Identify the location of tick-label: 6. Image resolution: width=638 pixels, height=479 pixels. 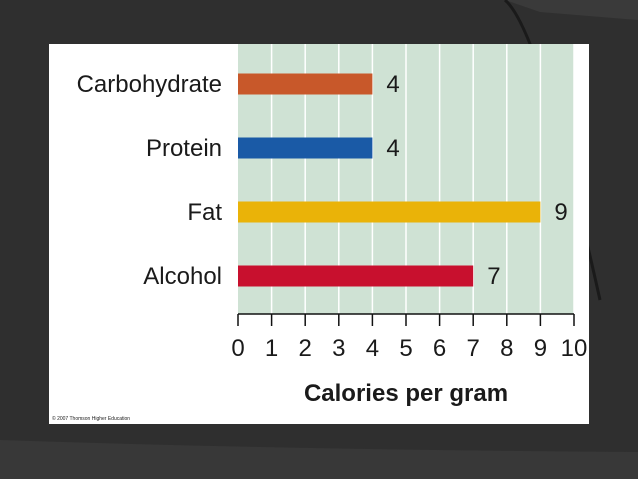
(439, 348).